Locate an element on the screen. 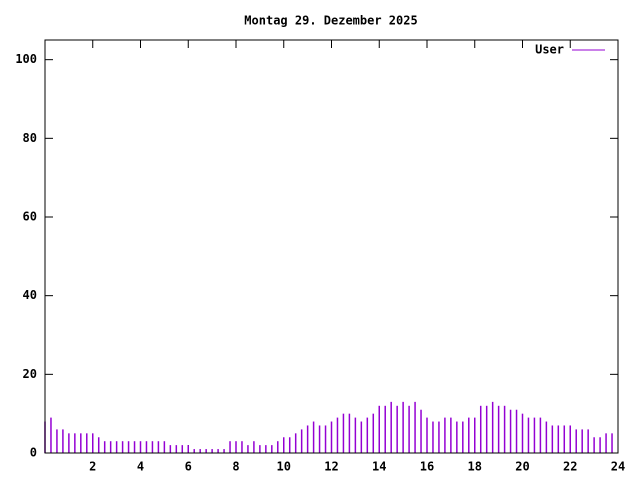 This screenshot has height=484, width=640. x-tick-label: 12 is located at coordinates (331, 467).